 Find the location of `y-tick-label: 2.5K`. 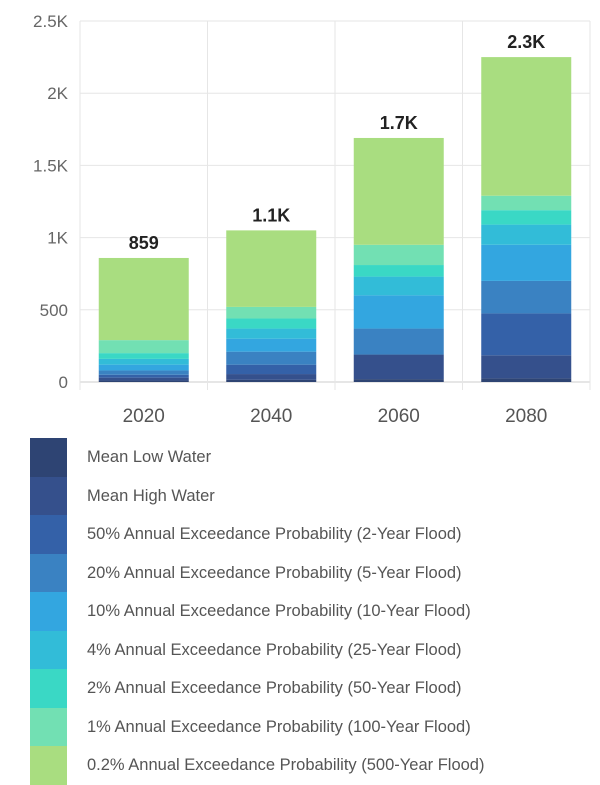

y-tick-label: 2.5K is located at coordinates (51, 21).